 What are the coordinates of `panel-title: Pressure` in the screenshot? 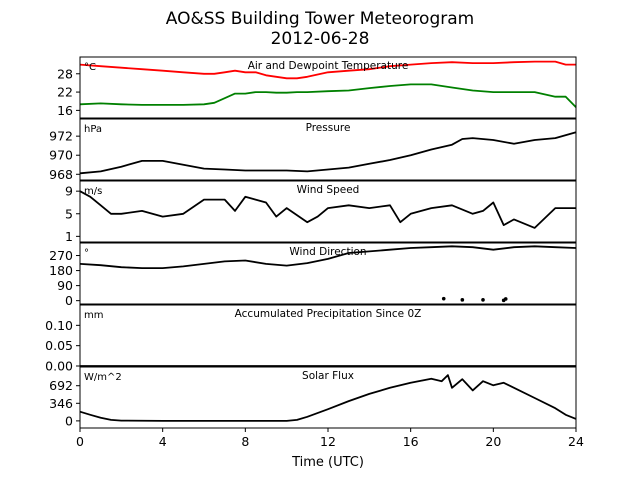 It's located at (328, 128).